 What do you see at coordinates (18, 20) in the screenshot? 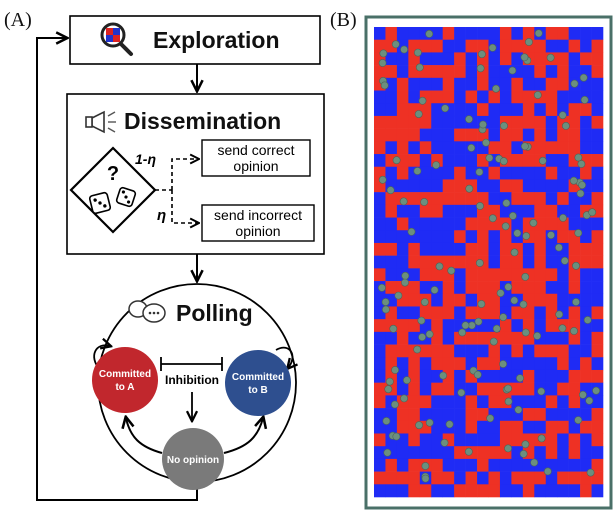
I see `panel-a-label: (A)` at bounding box center [18, 20].